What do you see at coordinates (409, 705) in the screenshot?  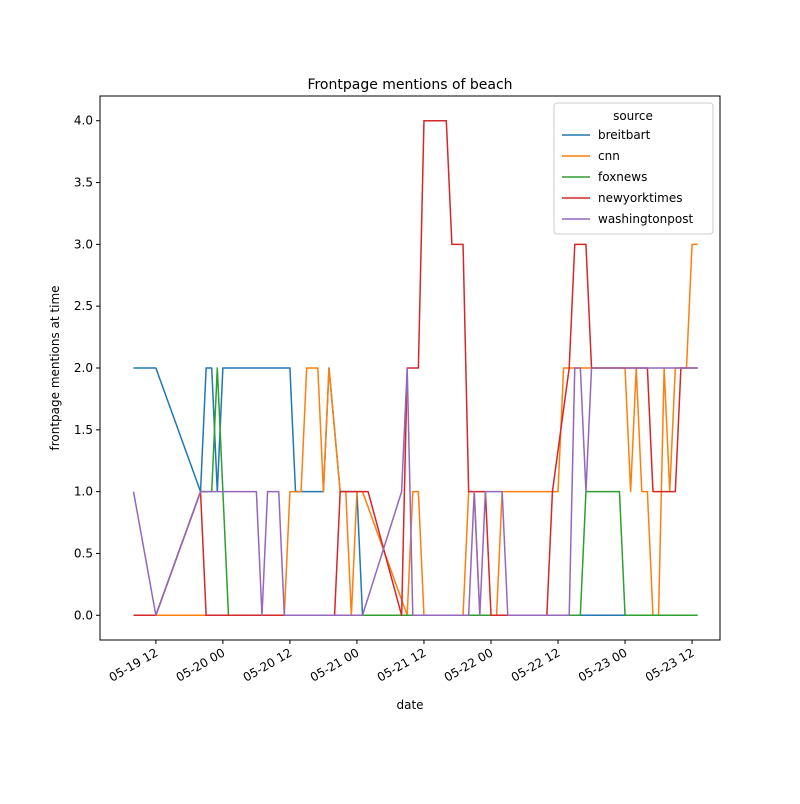 I see `x-axis-label: date` at bounding box center [409, 705].